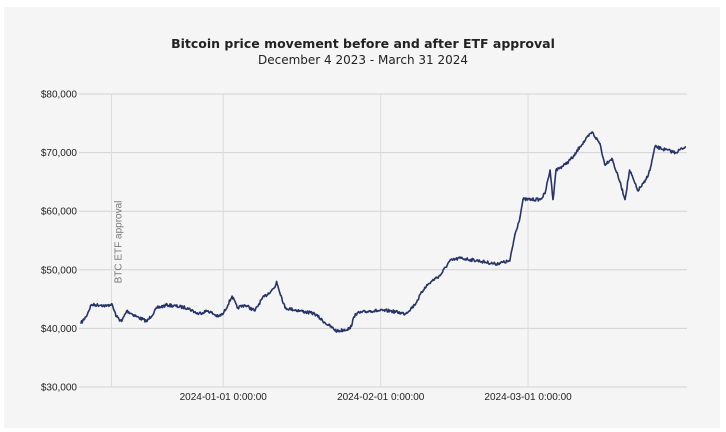  I want to click on etf-approval-label: BTC ETF approval, so click(118, 242).